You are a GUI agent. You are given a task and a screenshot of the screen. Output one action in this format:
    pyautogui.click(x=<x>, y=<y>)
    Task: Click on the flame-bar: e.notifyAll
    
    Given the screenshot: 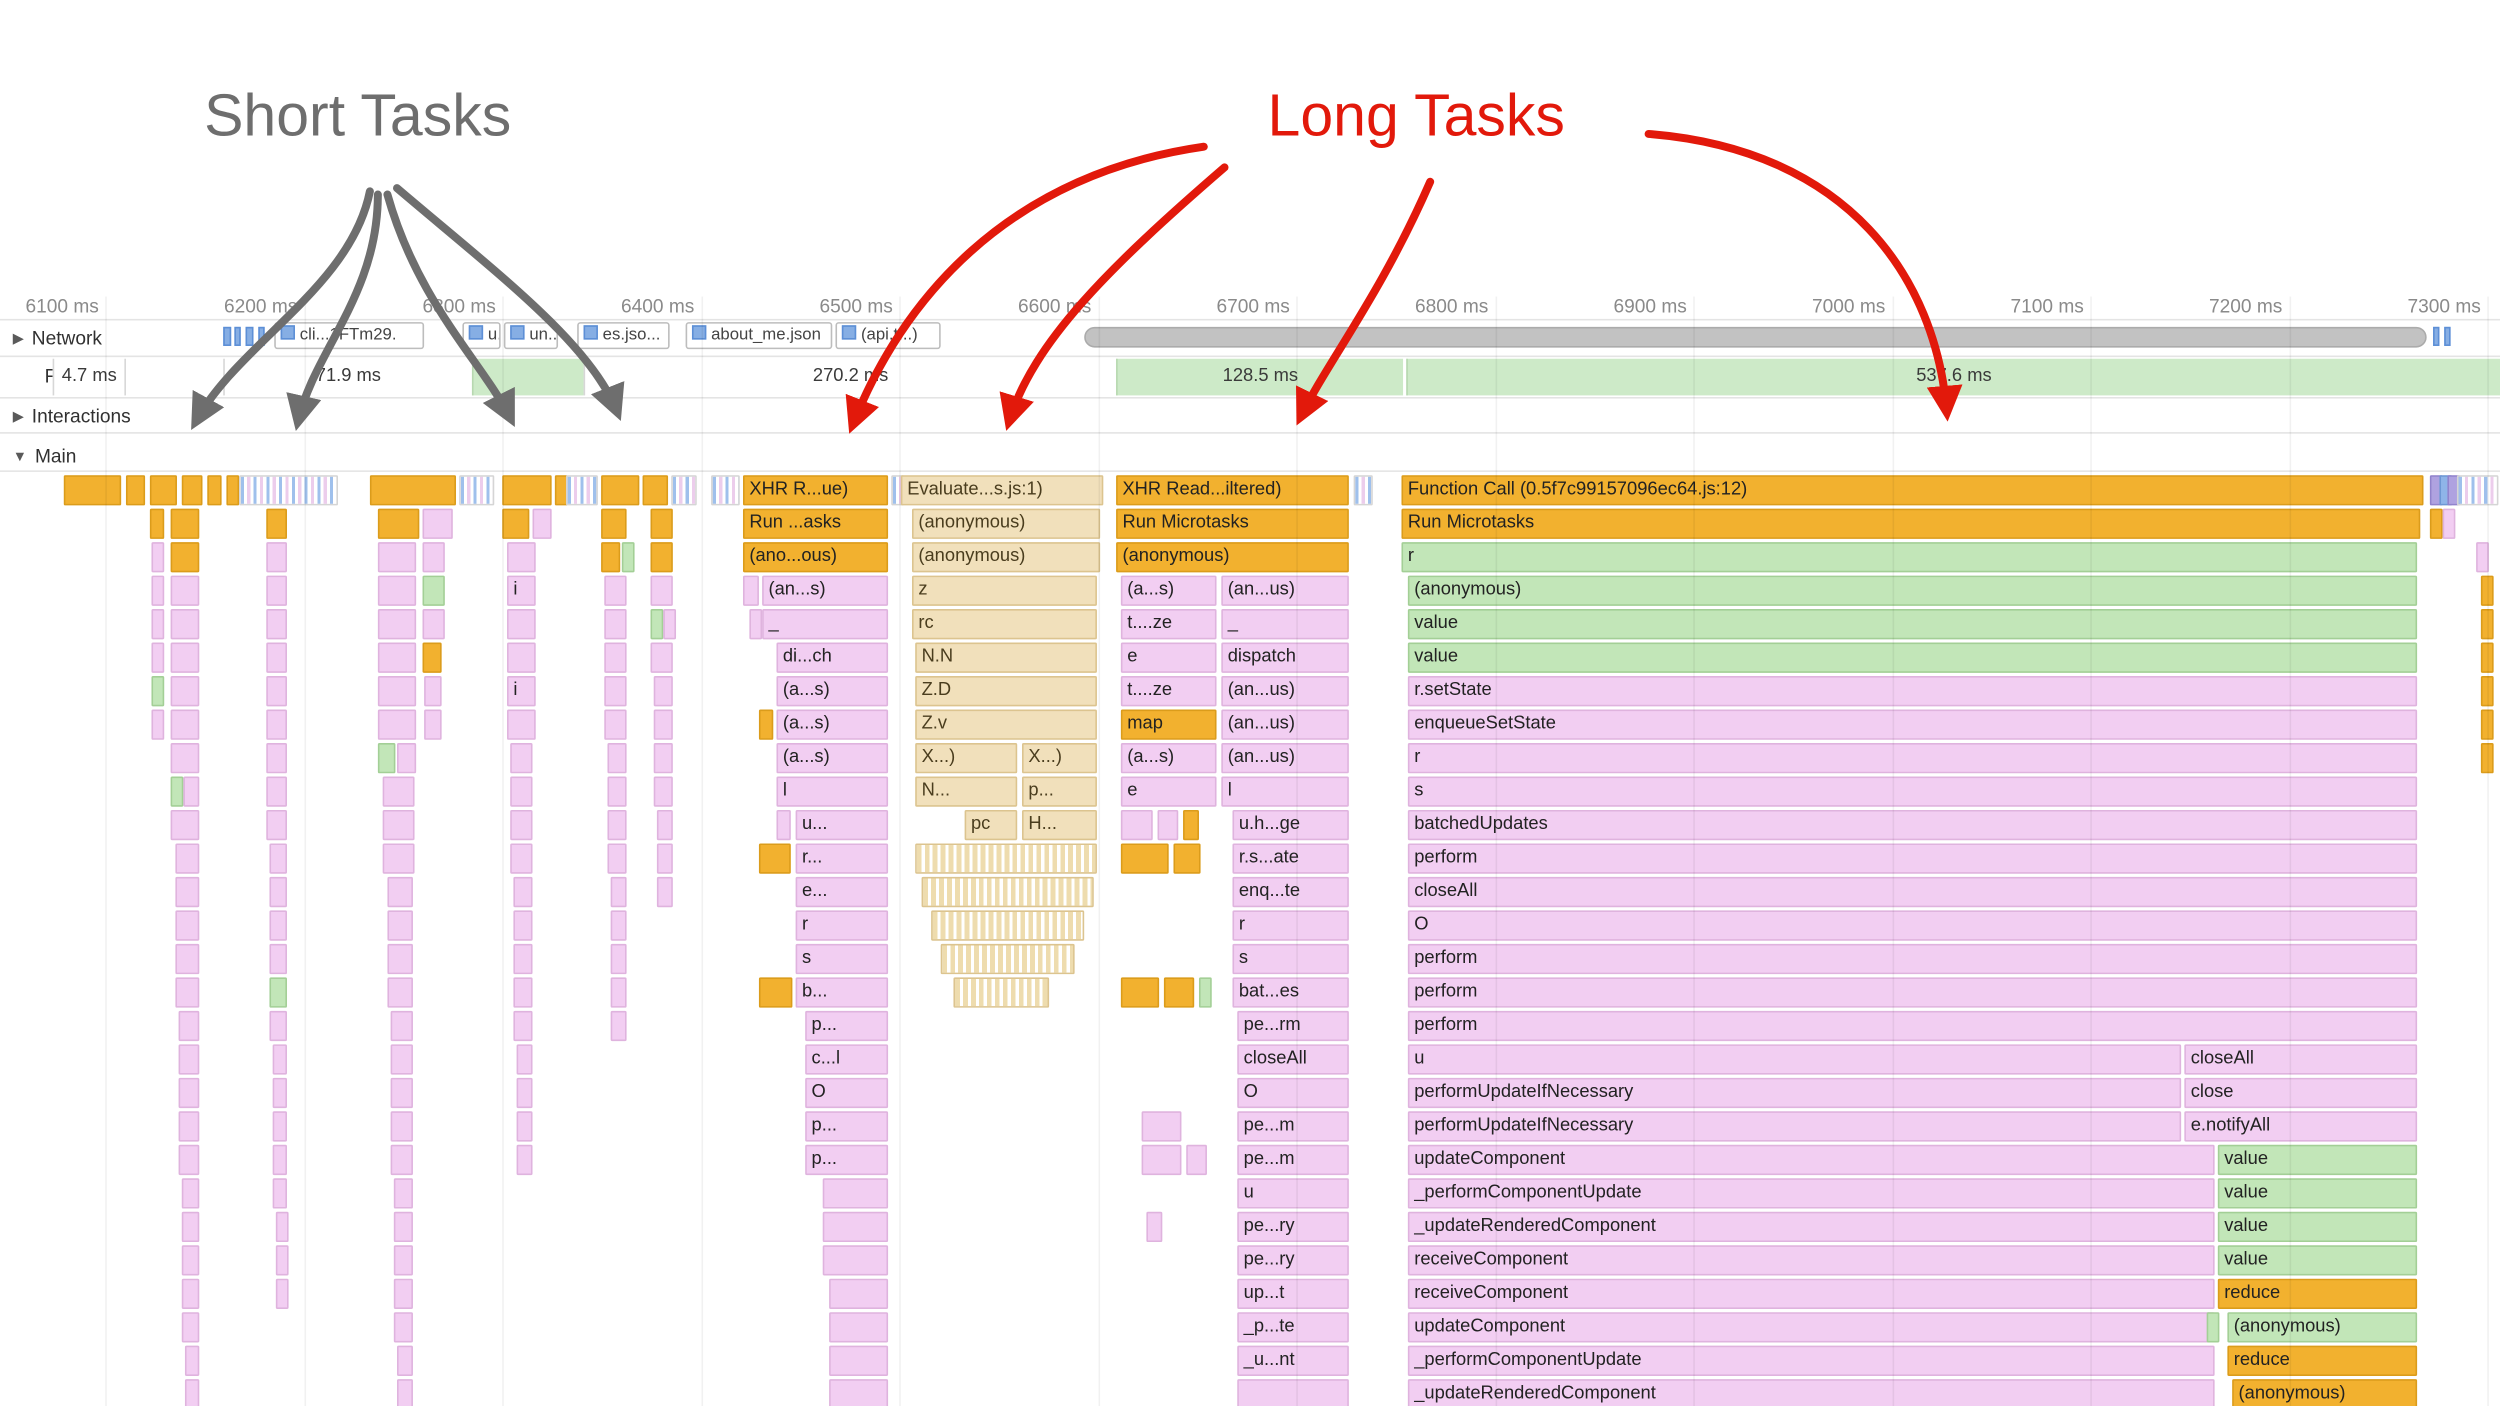 What is the action you would take?
    pyautogui.click(x=2301, y=1126)
    